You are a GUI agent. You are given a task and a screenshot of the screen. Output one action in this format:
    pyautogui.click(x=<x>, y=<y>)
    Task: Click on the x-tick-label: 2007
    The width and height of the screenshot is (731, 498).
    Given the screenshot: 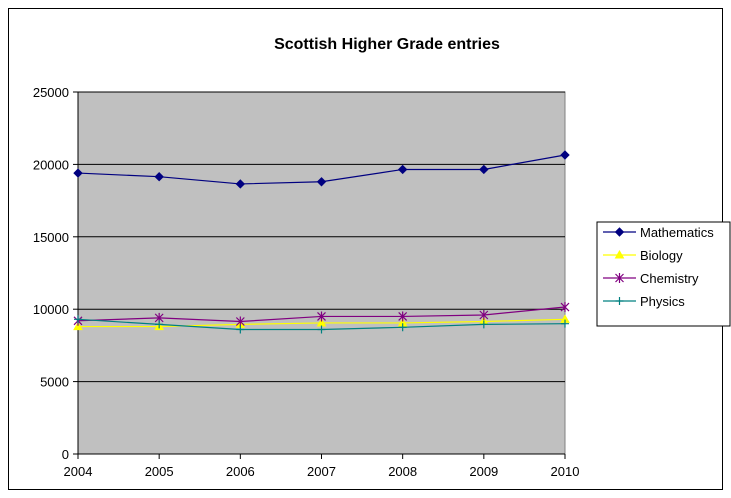 What is the action you would take?
    pyautogui.click(x=321, y=471)
    